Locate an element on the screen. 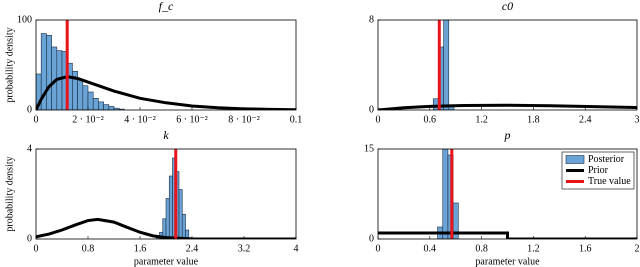  legend-label: Prior is located at coordinates (598, 170).